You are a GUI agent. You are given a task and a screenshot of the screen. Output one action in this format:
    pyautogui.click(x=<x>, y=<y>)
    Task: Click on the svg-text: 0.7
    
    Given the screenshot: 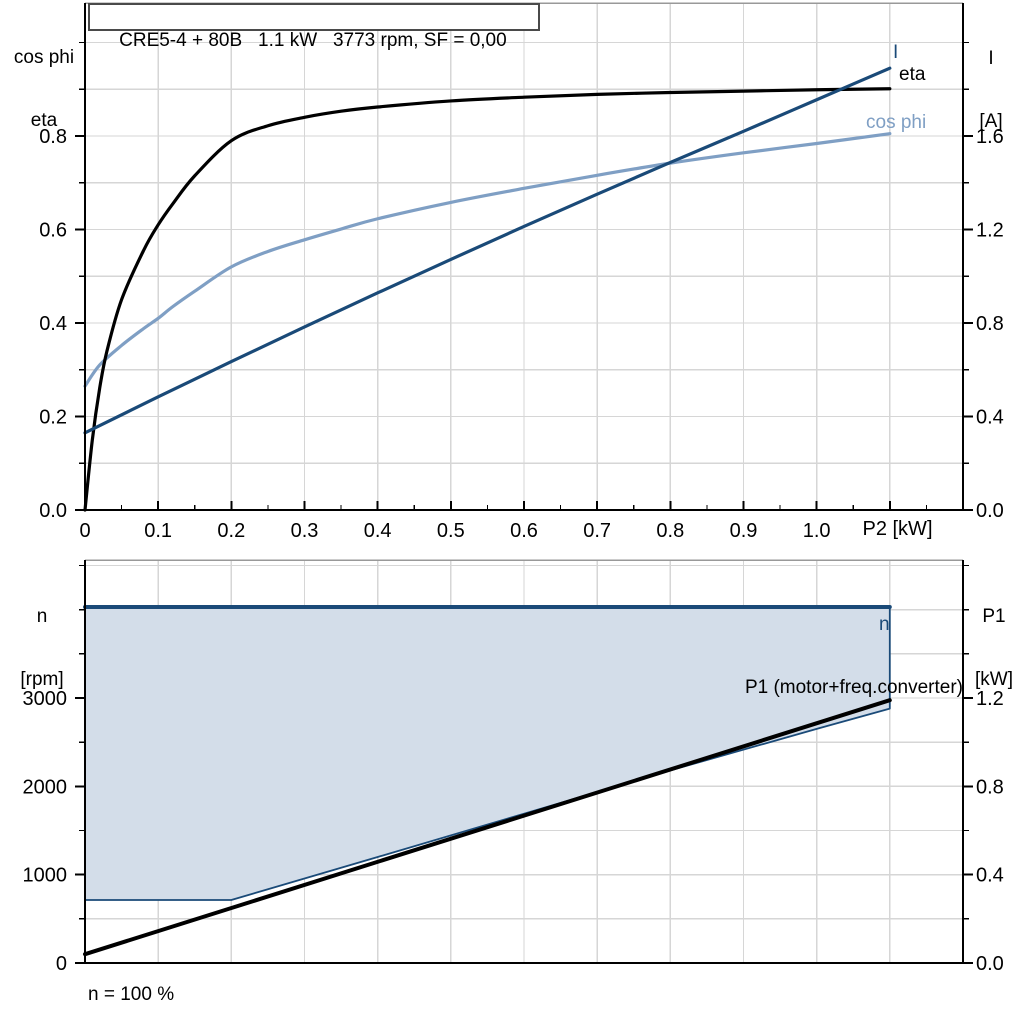 What is the action you would take?
    pyautogui.click(x=597, y=531)
    